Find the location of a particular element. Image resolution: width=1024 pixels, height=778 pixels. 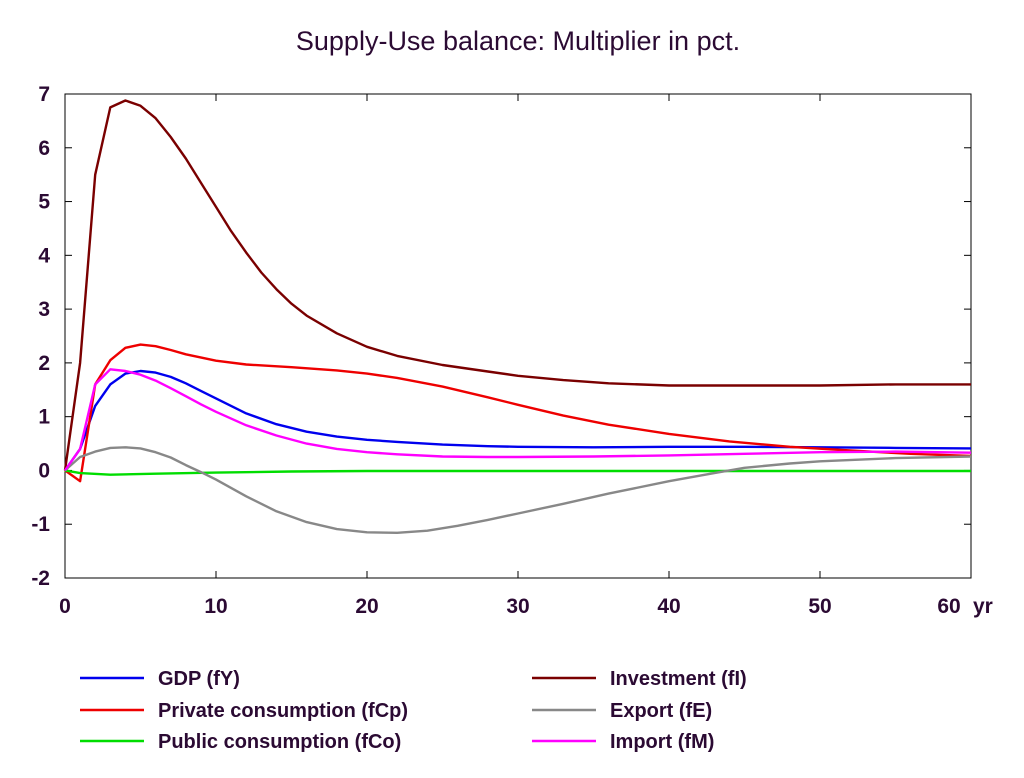

legend-label: Private consumption (fCp) is located at coordinates (283, 711).